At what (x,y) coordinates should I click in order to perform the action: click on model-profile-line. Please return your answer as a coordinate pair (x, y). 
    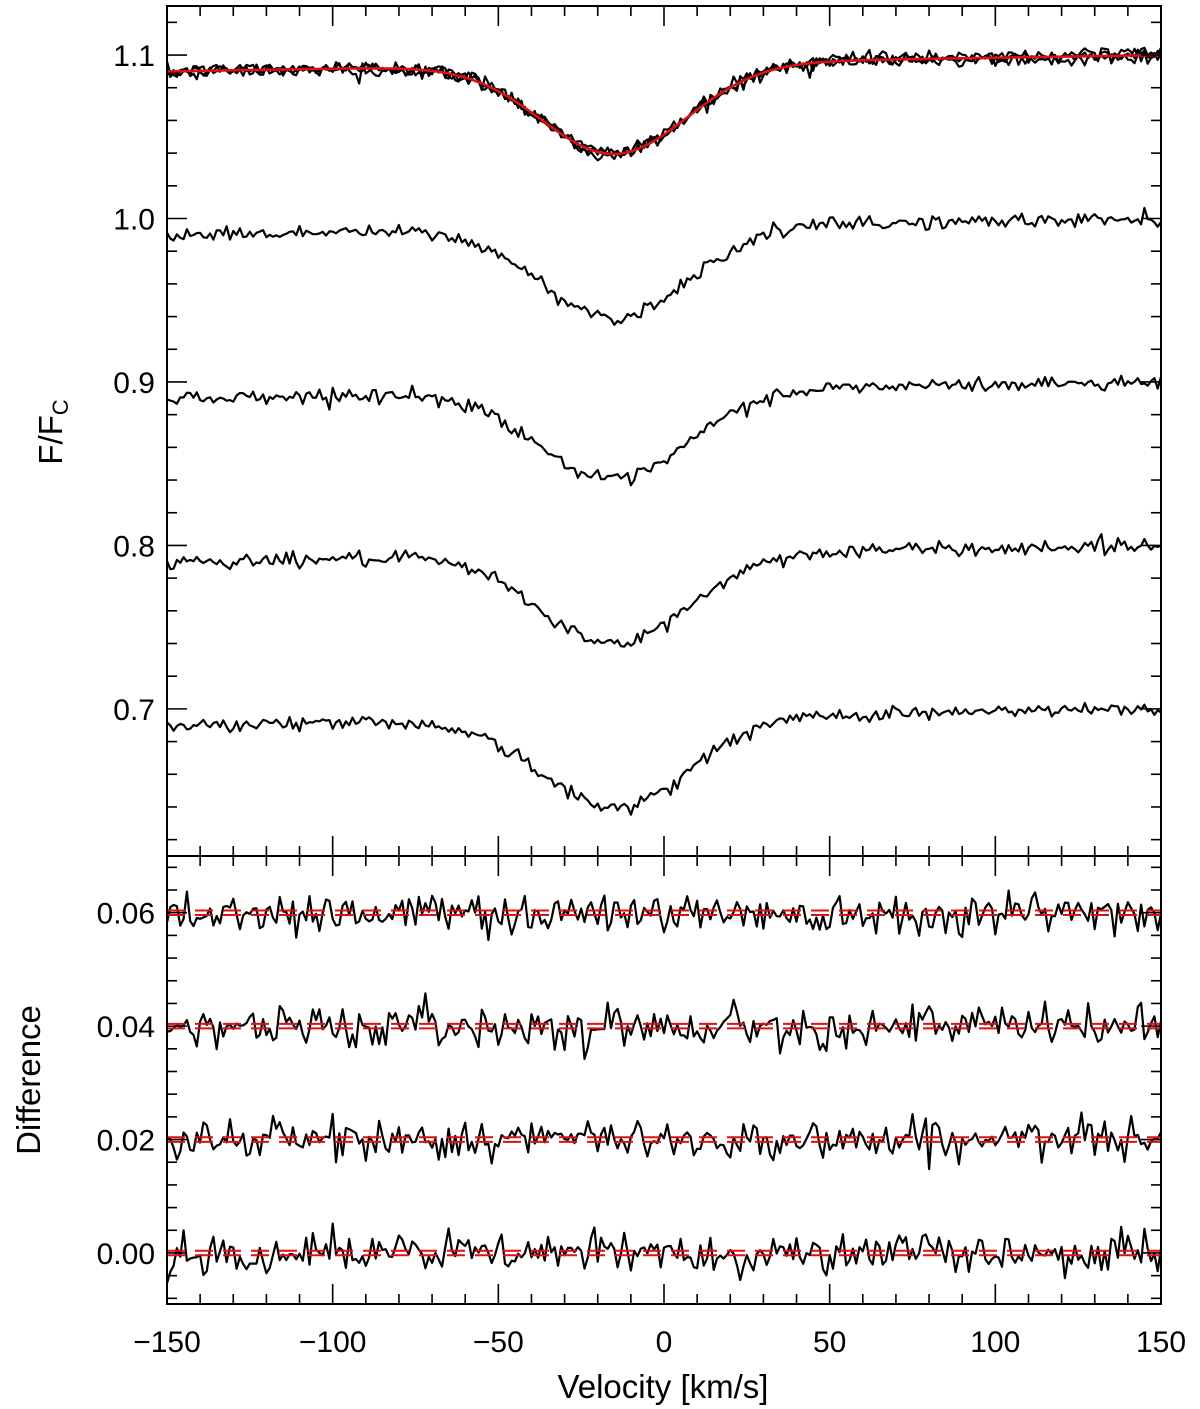
    Looking at the image, I should click on (664, 104).